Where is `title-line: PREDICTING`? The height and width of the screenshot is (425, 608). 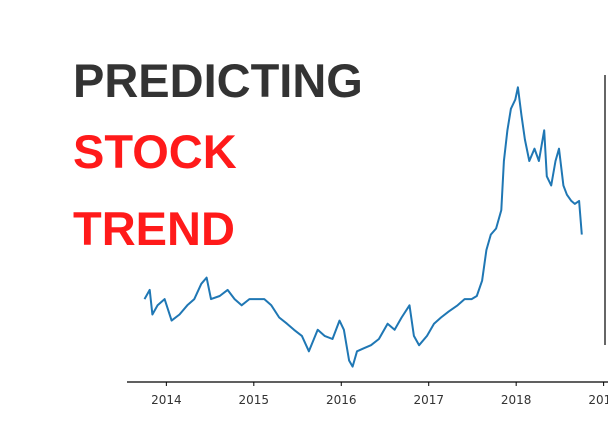
title-line: PREDICTING is located at coordinates (218, 80).